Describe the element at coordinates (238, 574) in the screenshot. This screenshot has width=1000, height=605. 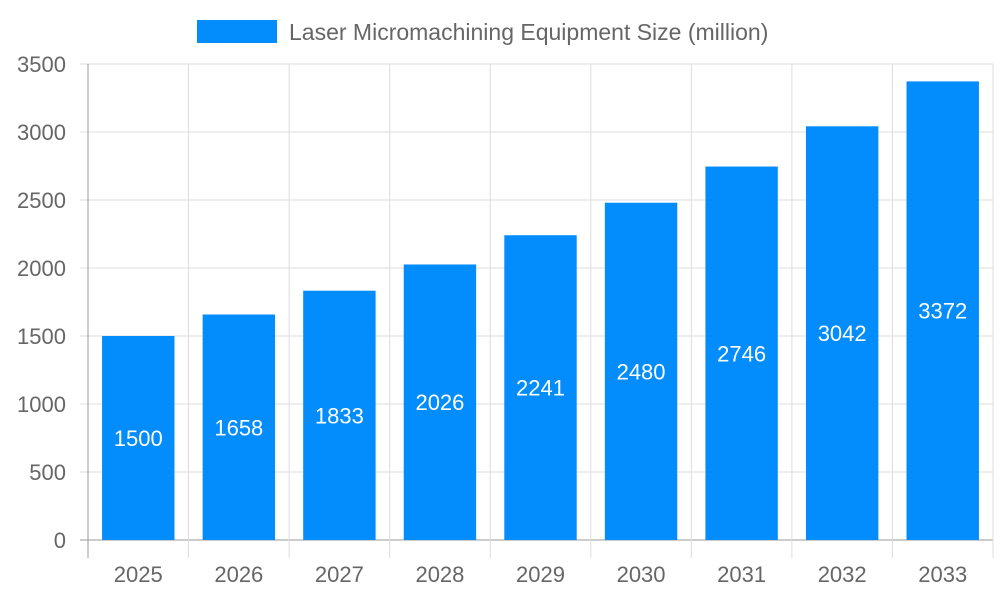
I see `x-tick-label: 2026` at that location.